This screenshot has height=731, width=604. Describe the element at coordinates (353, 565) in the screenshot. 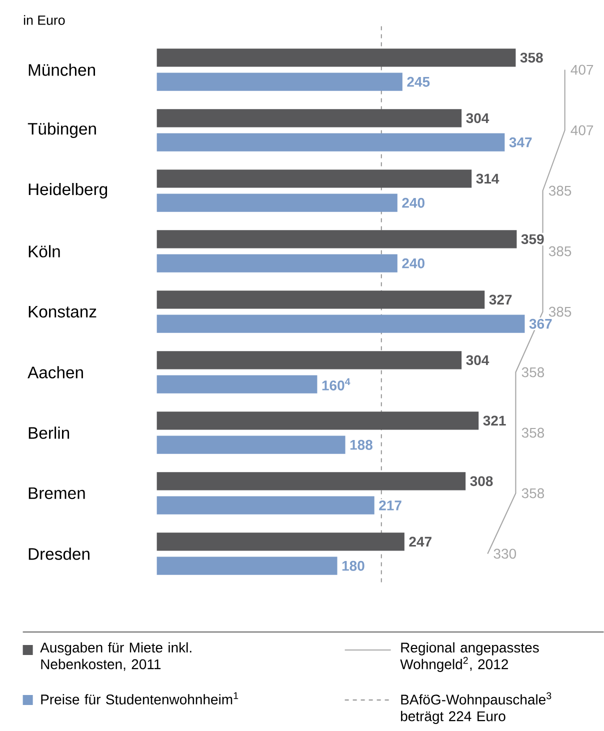

I see `data-label: 180` at that location.